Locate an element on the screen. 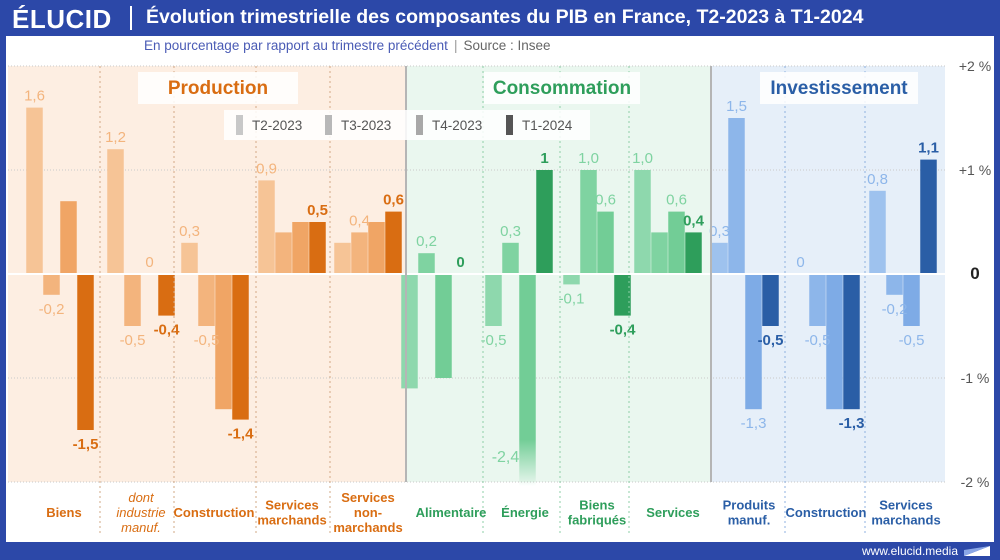  category-label-line: Alimentaire is located at coordinates (451, 512).